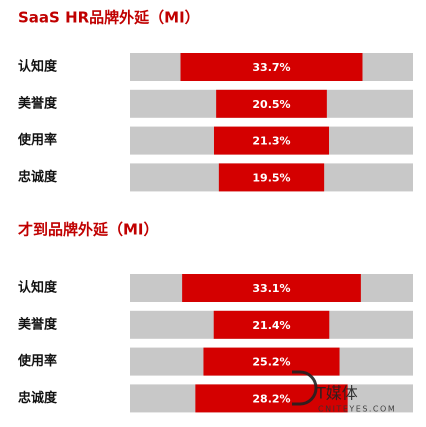 The image size is (426, 427). Describe the element at coordinates (305, 388) in the screenshot. I see `watermark-logo` at that location.